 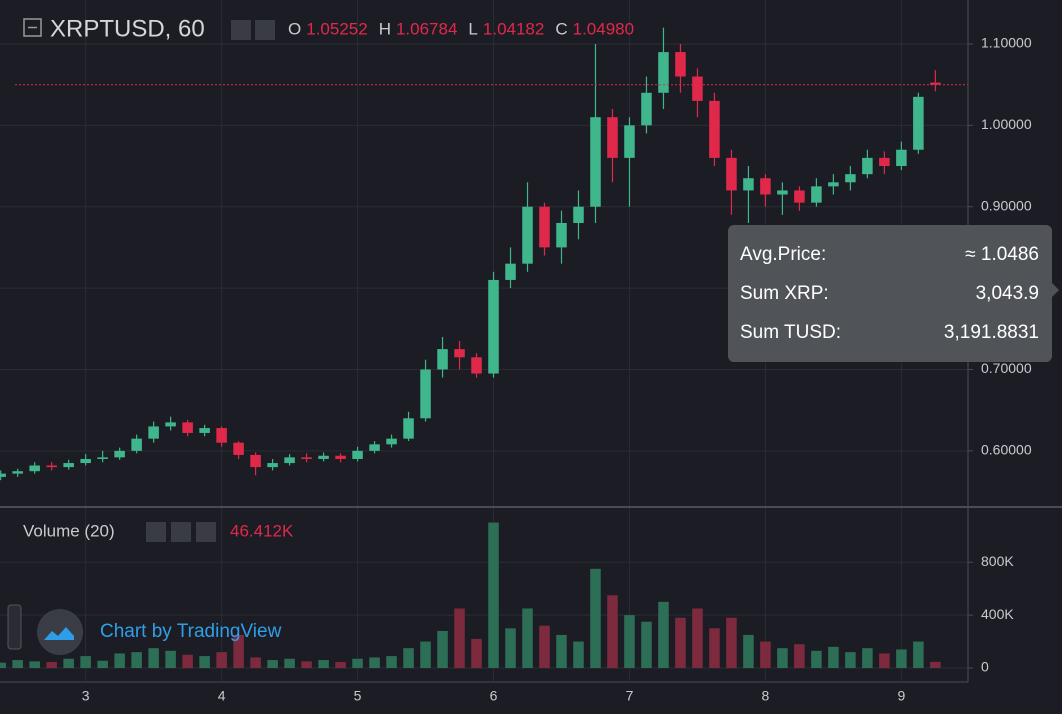 I want to click on x-tick-label: 7, so click(x=630, y=696).